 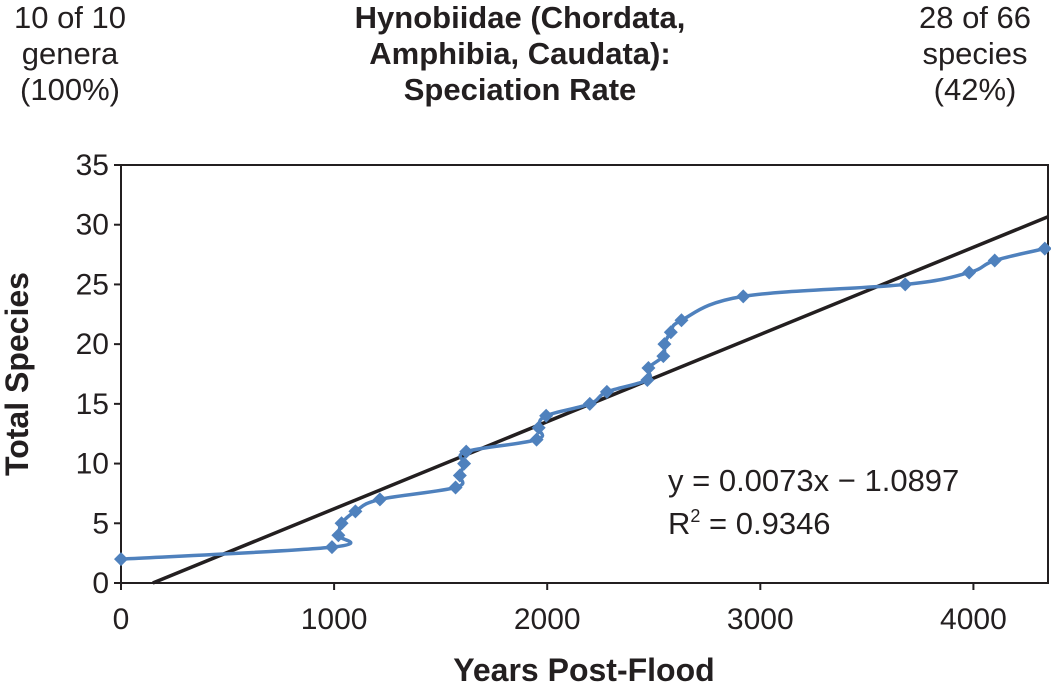 I want to click on r-squared-label: R2 = 0.9346, so click(x=749, y=523).